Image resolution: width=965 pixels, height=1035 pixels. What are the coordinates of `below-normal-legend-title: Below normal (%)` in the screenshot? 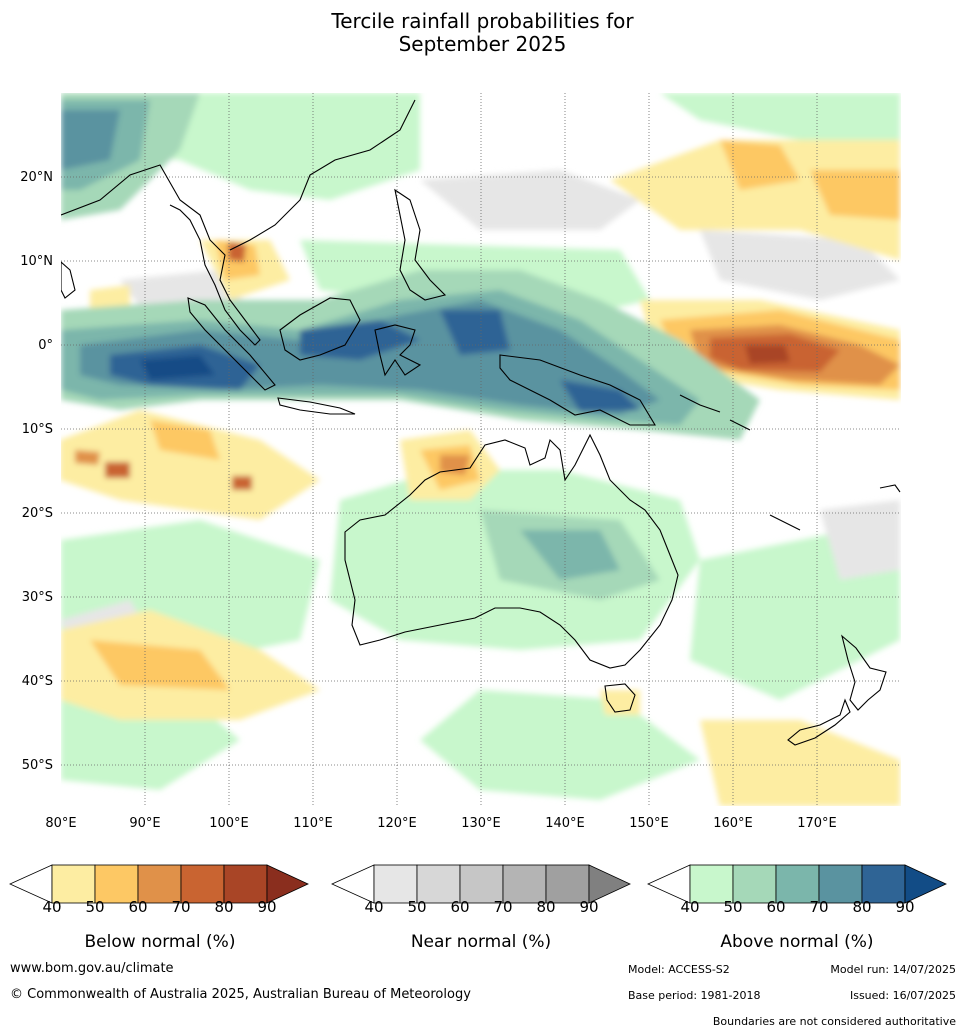 It's located at (160, 942).